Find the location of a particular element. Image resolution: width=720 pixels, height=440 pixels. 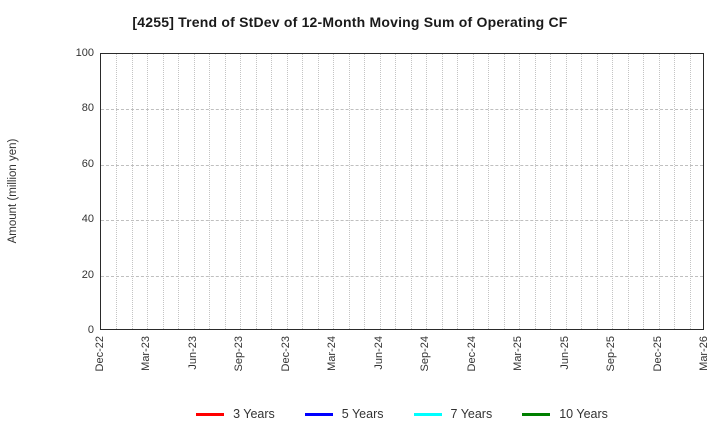

x-tick-label: Sep-23 is located at coordinates (239, 354).